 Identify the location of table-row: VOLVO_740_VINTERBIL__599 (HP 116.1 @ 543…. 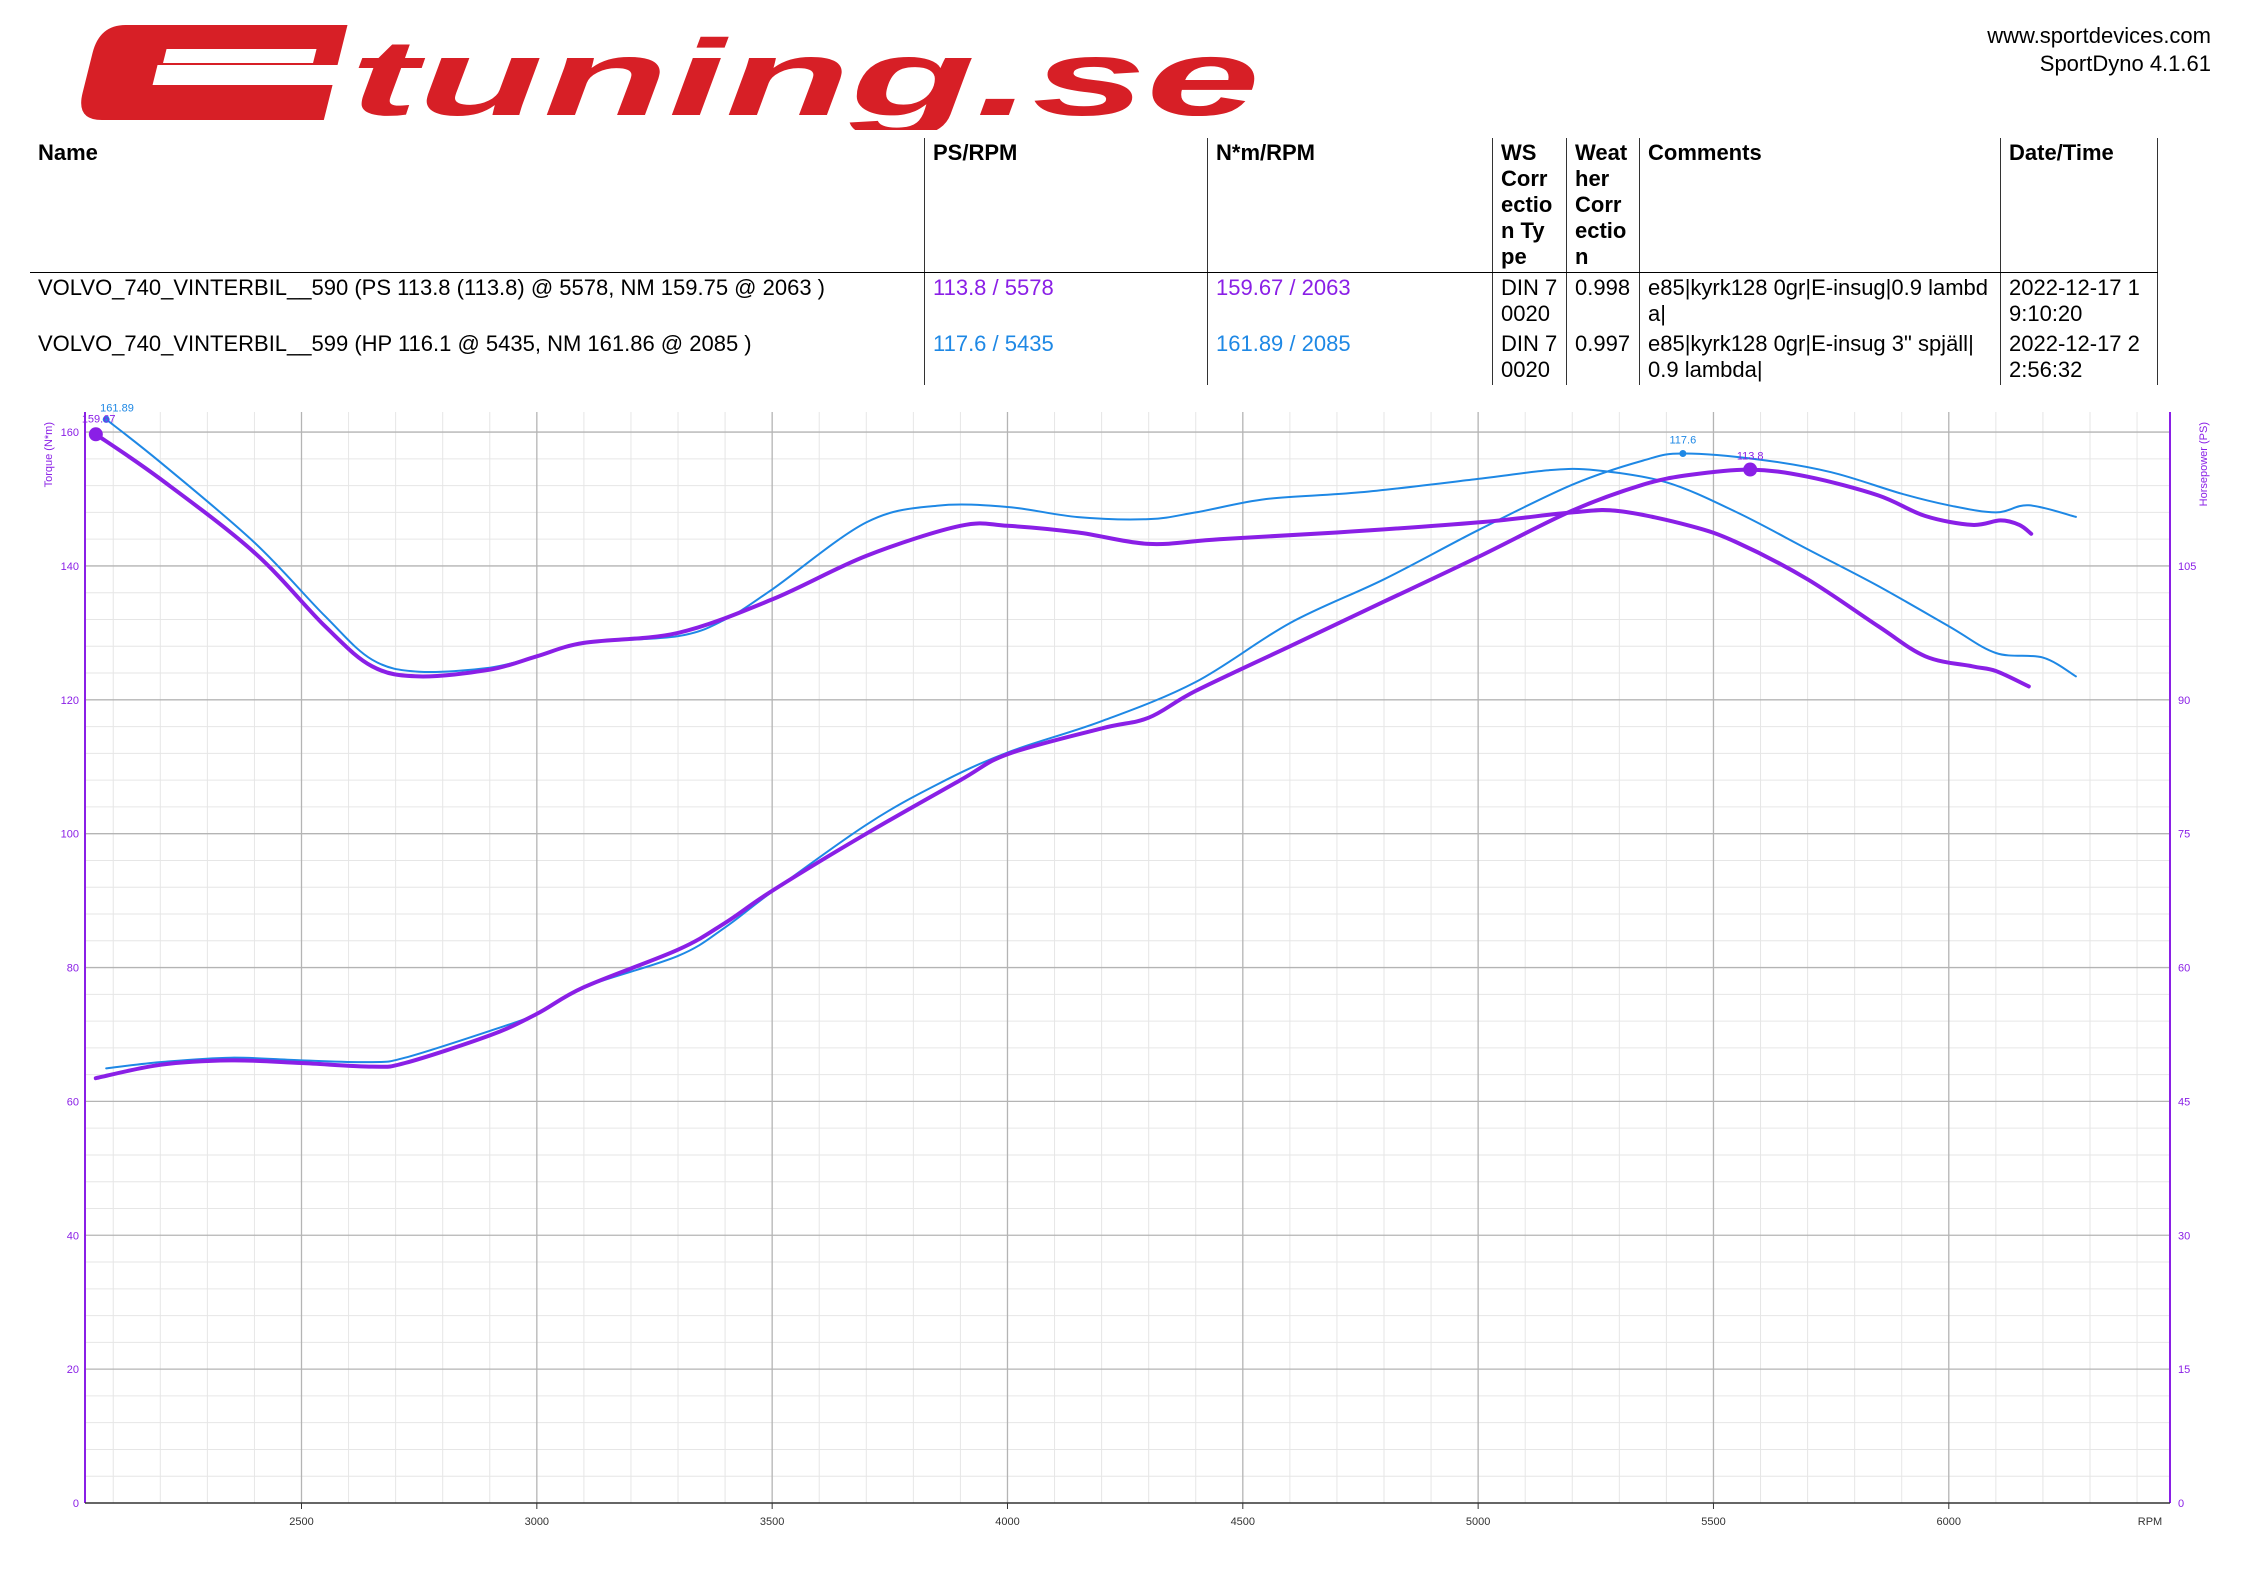
(1094, 357).